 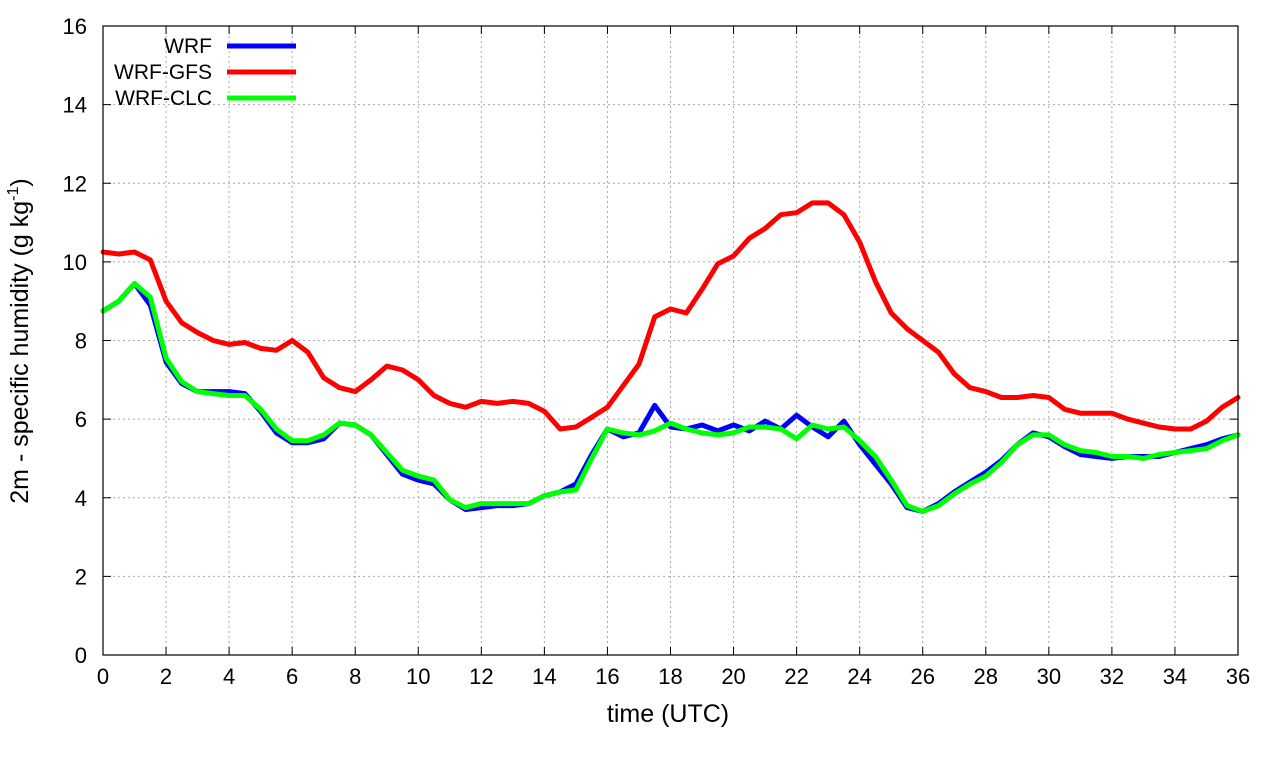 I want to click on x-tick-label: 0, so click(x=103, y=676).